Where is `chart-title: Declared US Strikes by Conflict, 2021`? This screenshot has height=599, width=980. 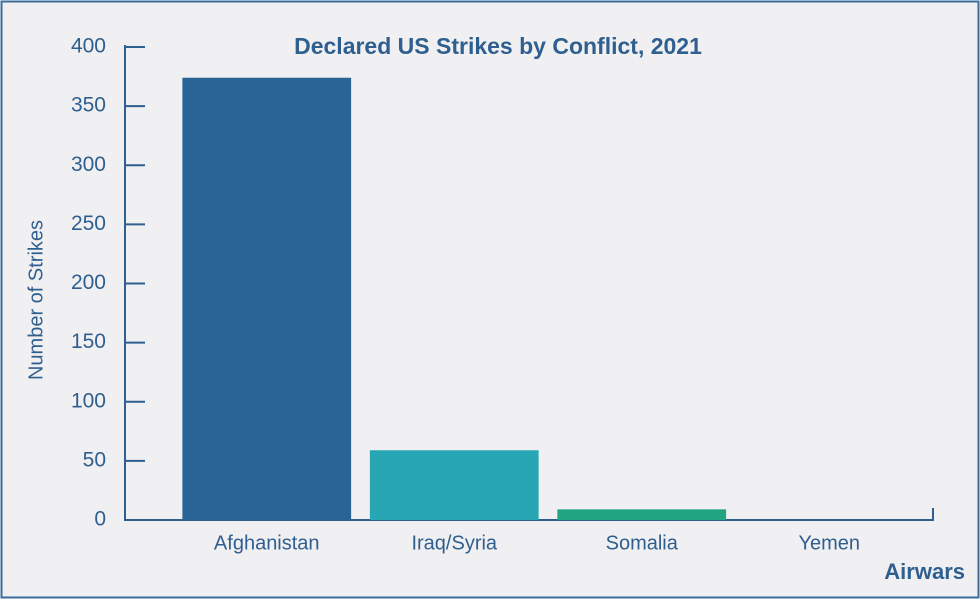 chart-title: Declared US Strikes by Conflict, 2021 is located at coordinates (498, 46).